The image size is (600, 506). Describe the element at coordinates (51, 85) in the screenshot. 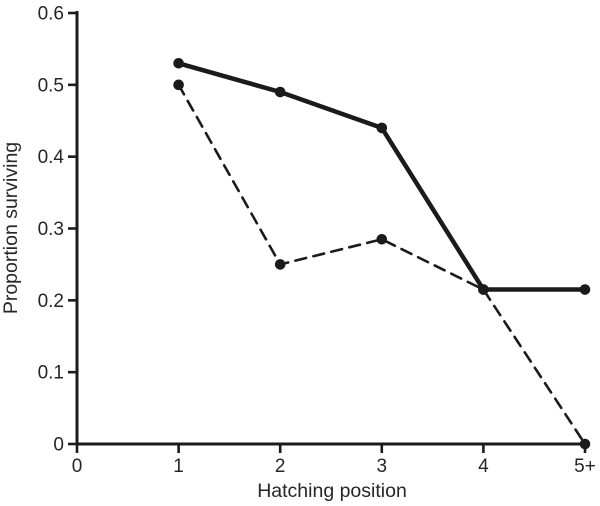

I see `y-tick-label: 0.5` at that location.